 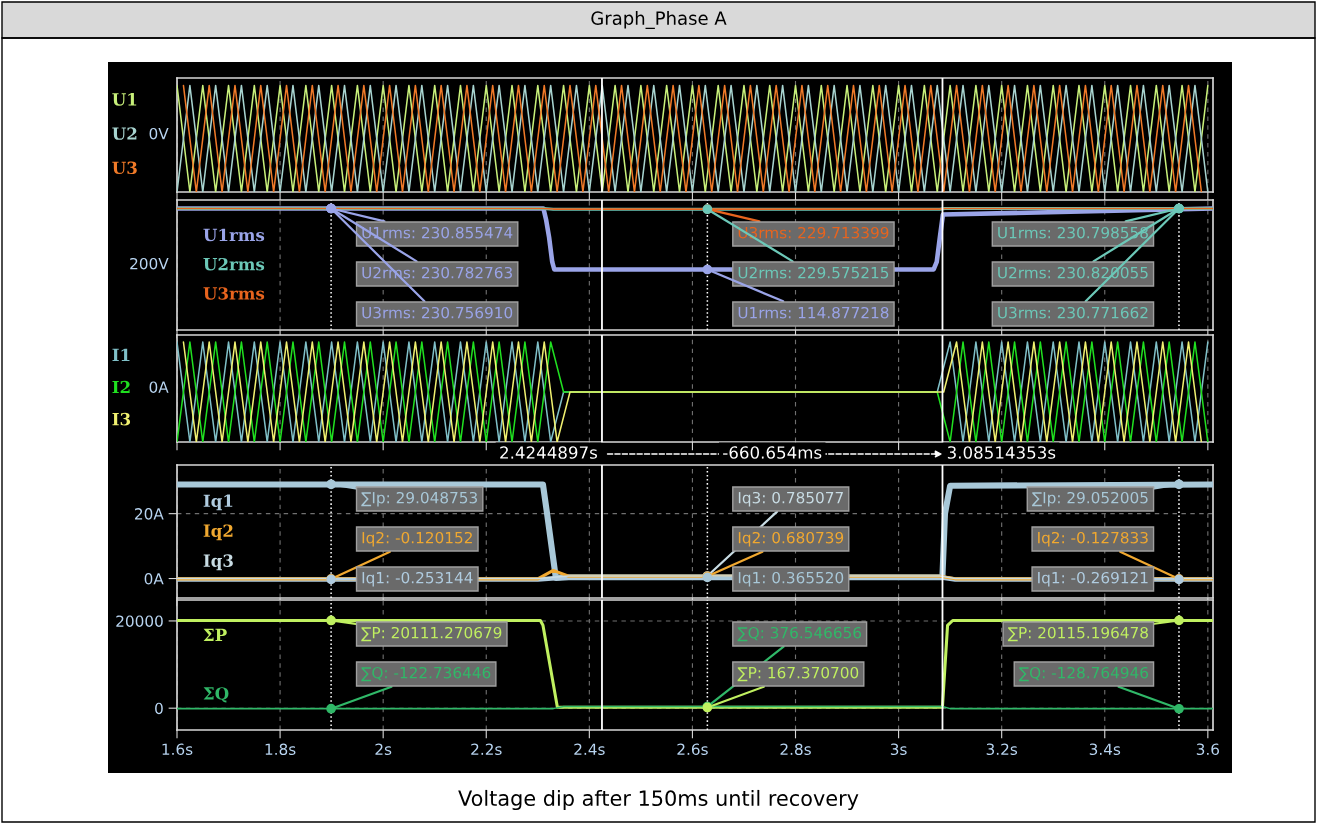 I want to click on annotation: ∑Q: -122.736446, so click(x=426, y=674).